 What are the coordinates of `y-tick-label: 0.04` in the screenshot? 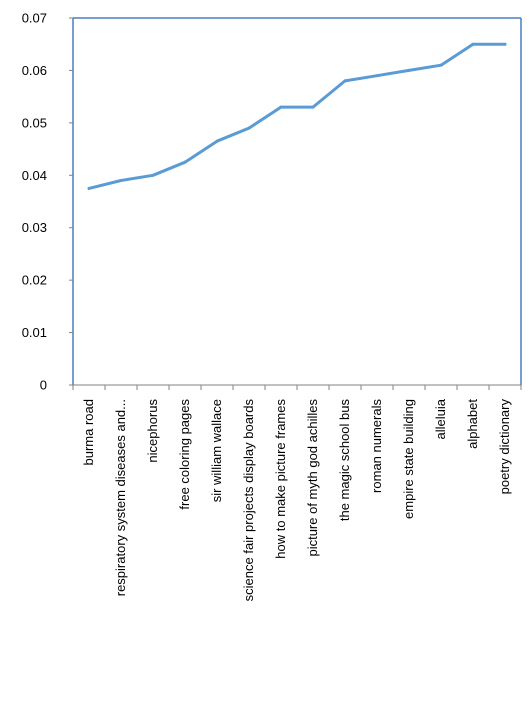 It's located at (34, 175).